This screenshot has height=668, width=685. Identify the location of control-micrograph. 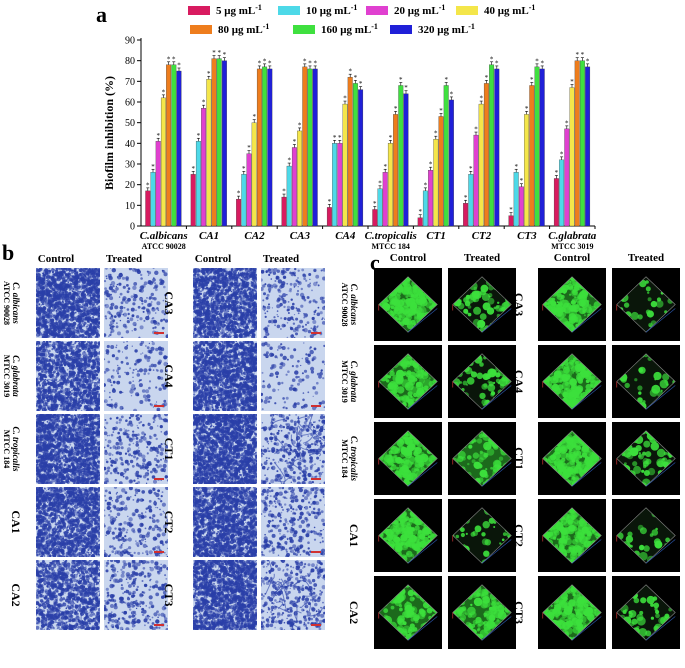
(68, 376).